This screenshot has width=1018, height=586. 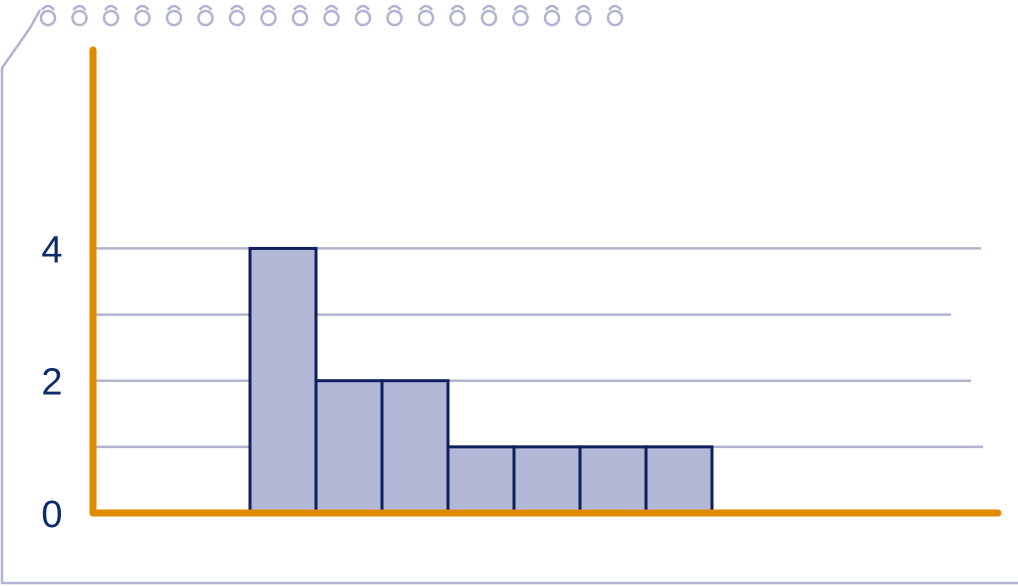 What do you see at coordinates (35, 19) in the screenshot?
I see `spiral-edge` at bounding box center [35, 19].